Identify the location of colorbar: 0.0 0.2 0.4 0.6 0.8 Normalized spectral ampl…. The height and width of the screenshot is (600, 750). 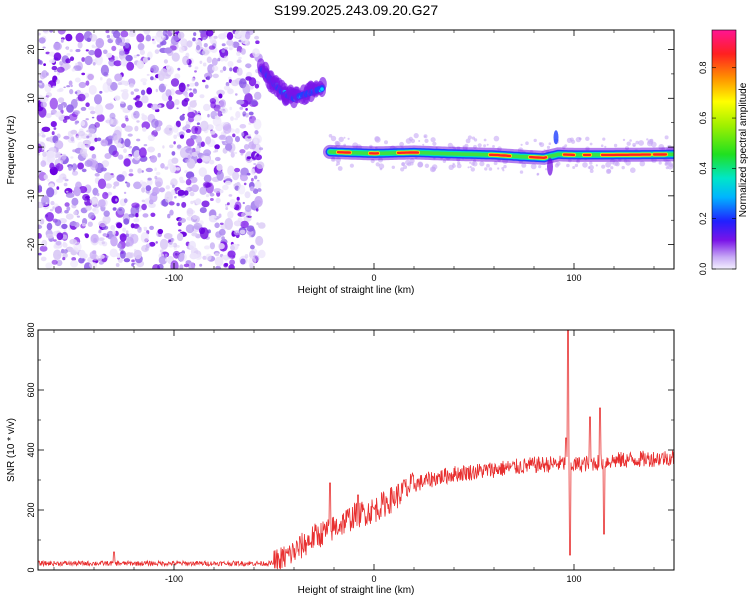
(723, 152).